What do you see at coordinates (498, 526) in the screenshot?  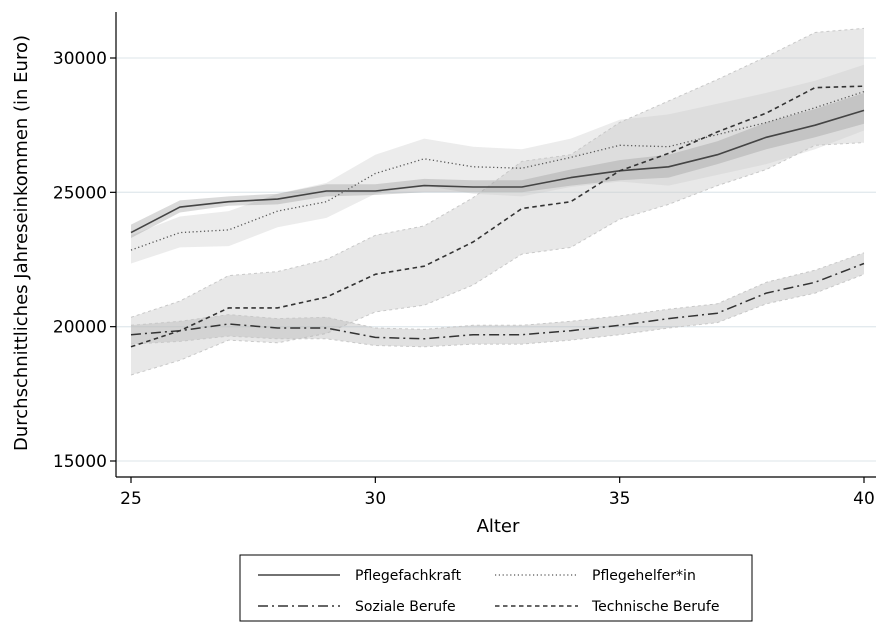 I see `x-axis-label: Alter` at bounding box center [498, 526].